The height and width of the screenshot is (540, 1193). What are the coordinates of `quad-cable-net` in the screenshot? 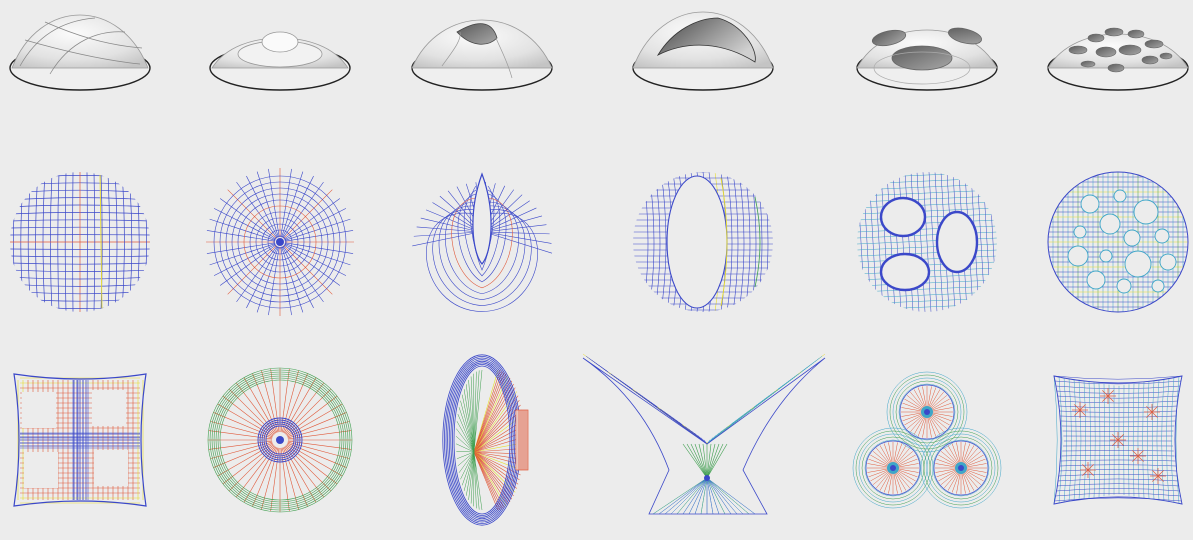 It's located at (80, 440).